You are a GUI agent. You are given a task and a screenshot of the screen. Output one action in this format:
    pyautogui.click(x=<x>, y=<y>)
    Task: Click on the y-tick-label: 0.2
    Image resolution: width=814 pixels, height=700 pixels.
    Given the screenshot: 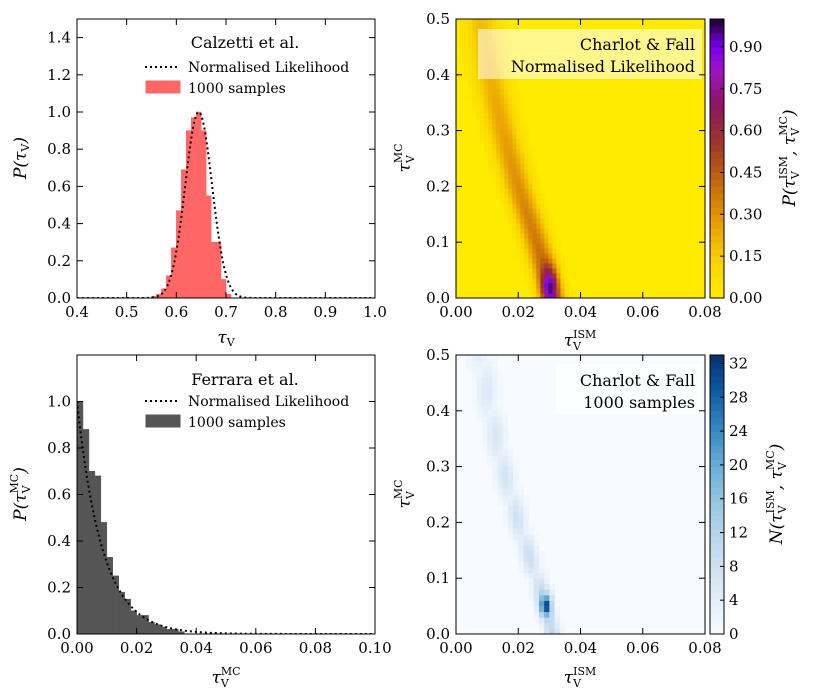 What is the action you would take?
    pyautogui.click(x=438, y=522)
    